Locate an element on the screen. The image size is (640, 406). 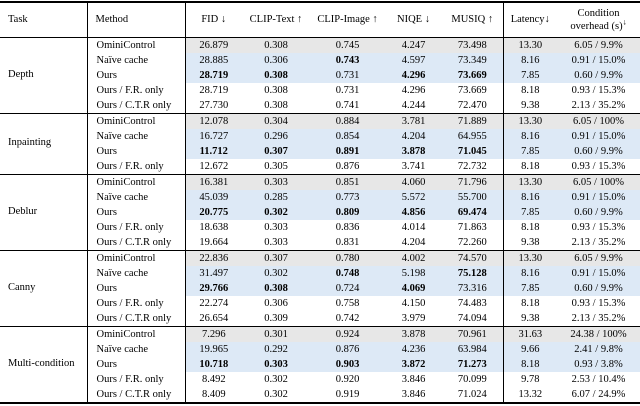
header-condition-line1: Condition is located at coordinates (598, 13).